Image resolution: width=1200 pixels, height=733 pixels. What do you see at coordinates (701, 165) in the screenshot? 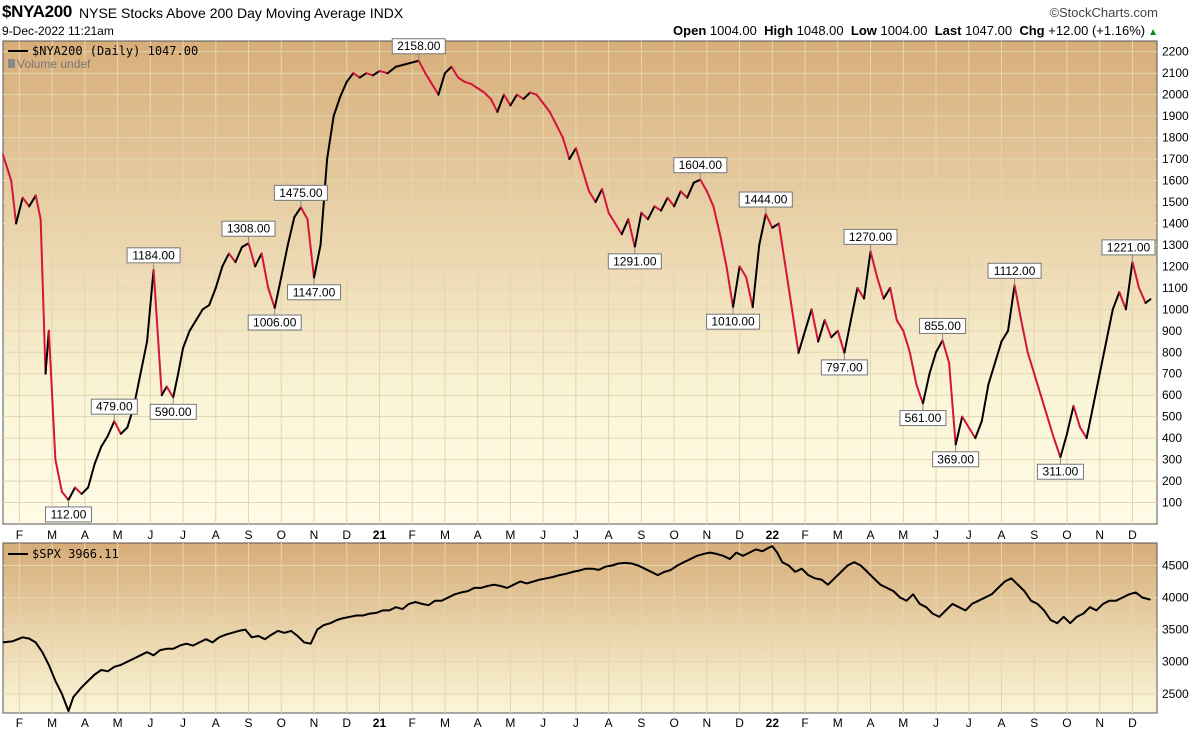
I see `annotation-label: 1604.00` at bounding box center [701, 165].